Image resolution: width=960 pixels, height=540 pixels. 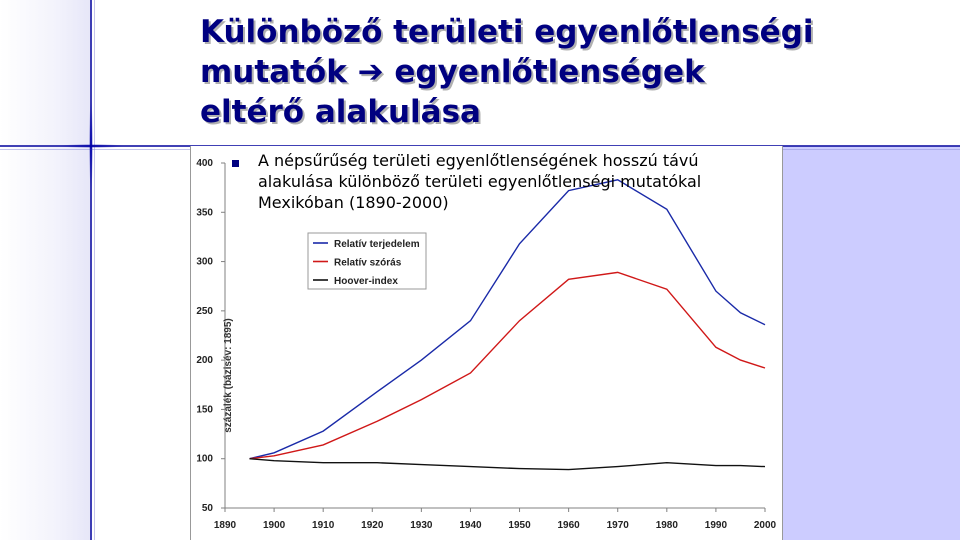 I want to click on y-tick-label: 250, so click(x=204, y=311).